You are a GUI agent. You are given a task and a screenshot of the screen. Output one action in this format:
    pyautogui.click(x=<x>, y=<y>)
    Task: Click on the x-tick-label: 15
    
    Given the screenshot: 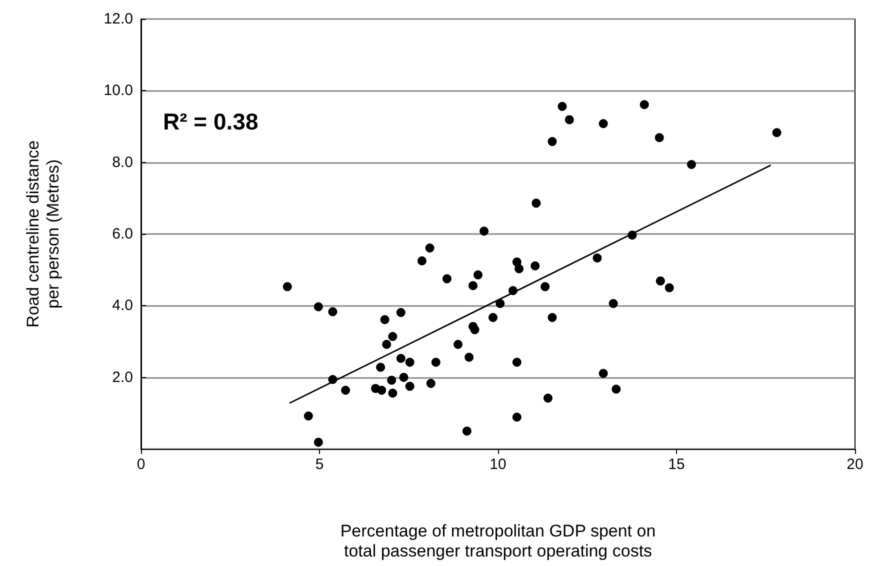 What is the action you would take?
    pyautogui.click(x=676, y=464)
    